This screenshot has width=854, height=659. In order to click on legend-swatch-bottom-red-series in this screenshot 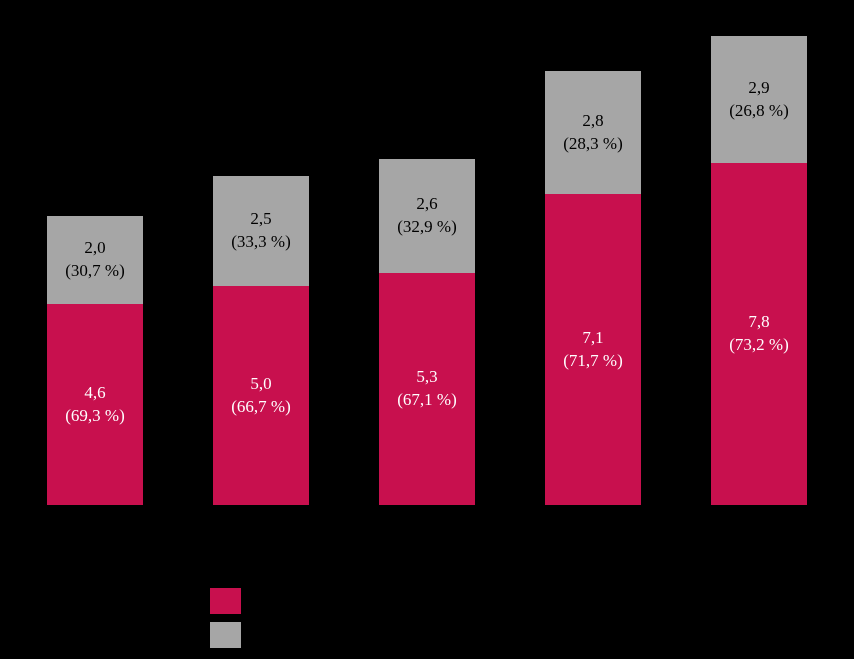, I will do `click(225, 601)`.